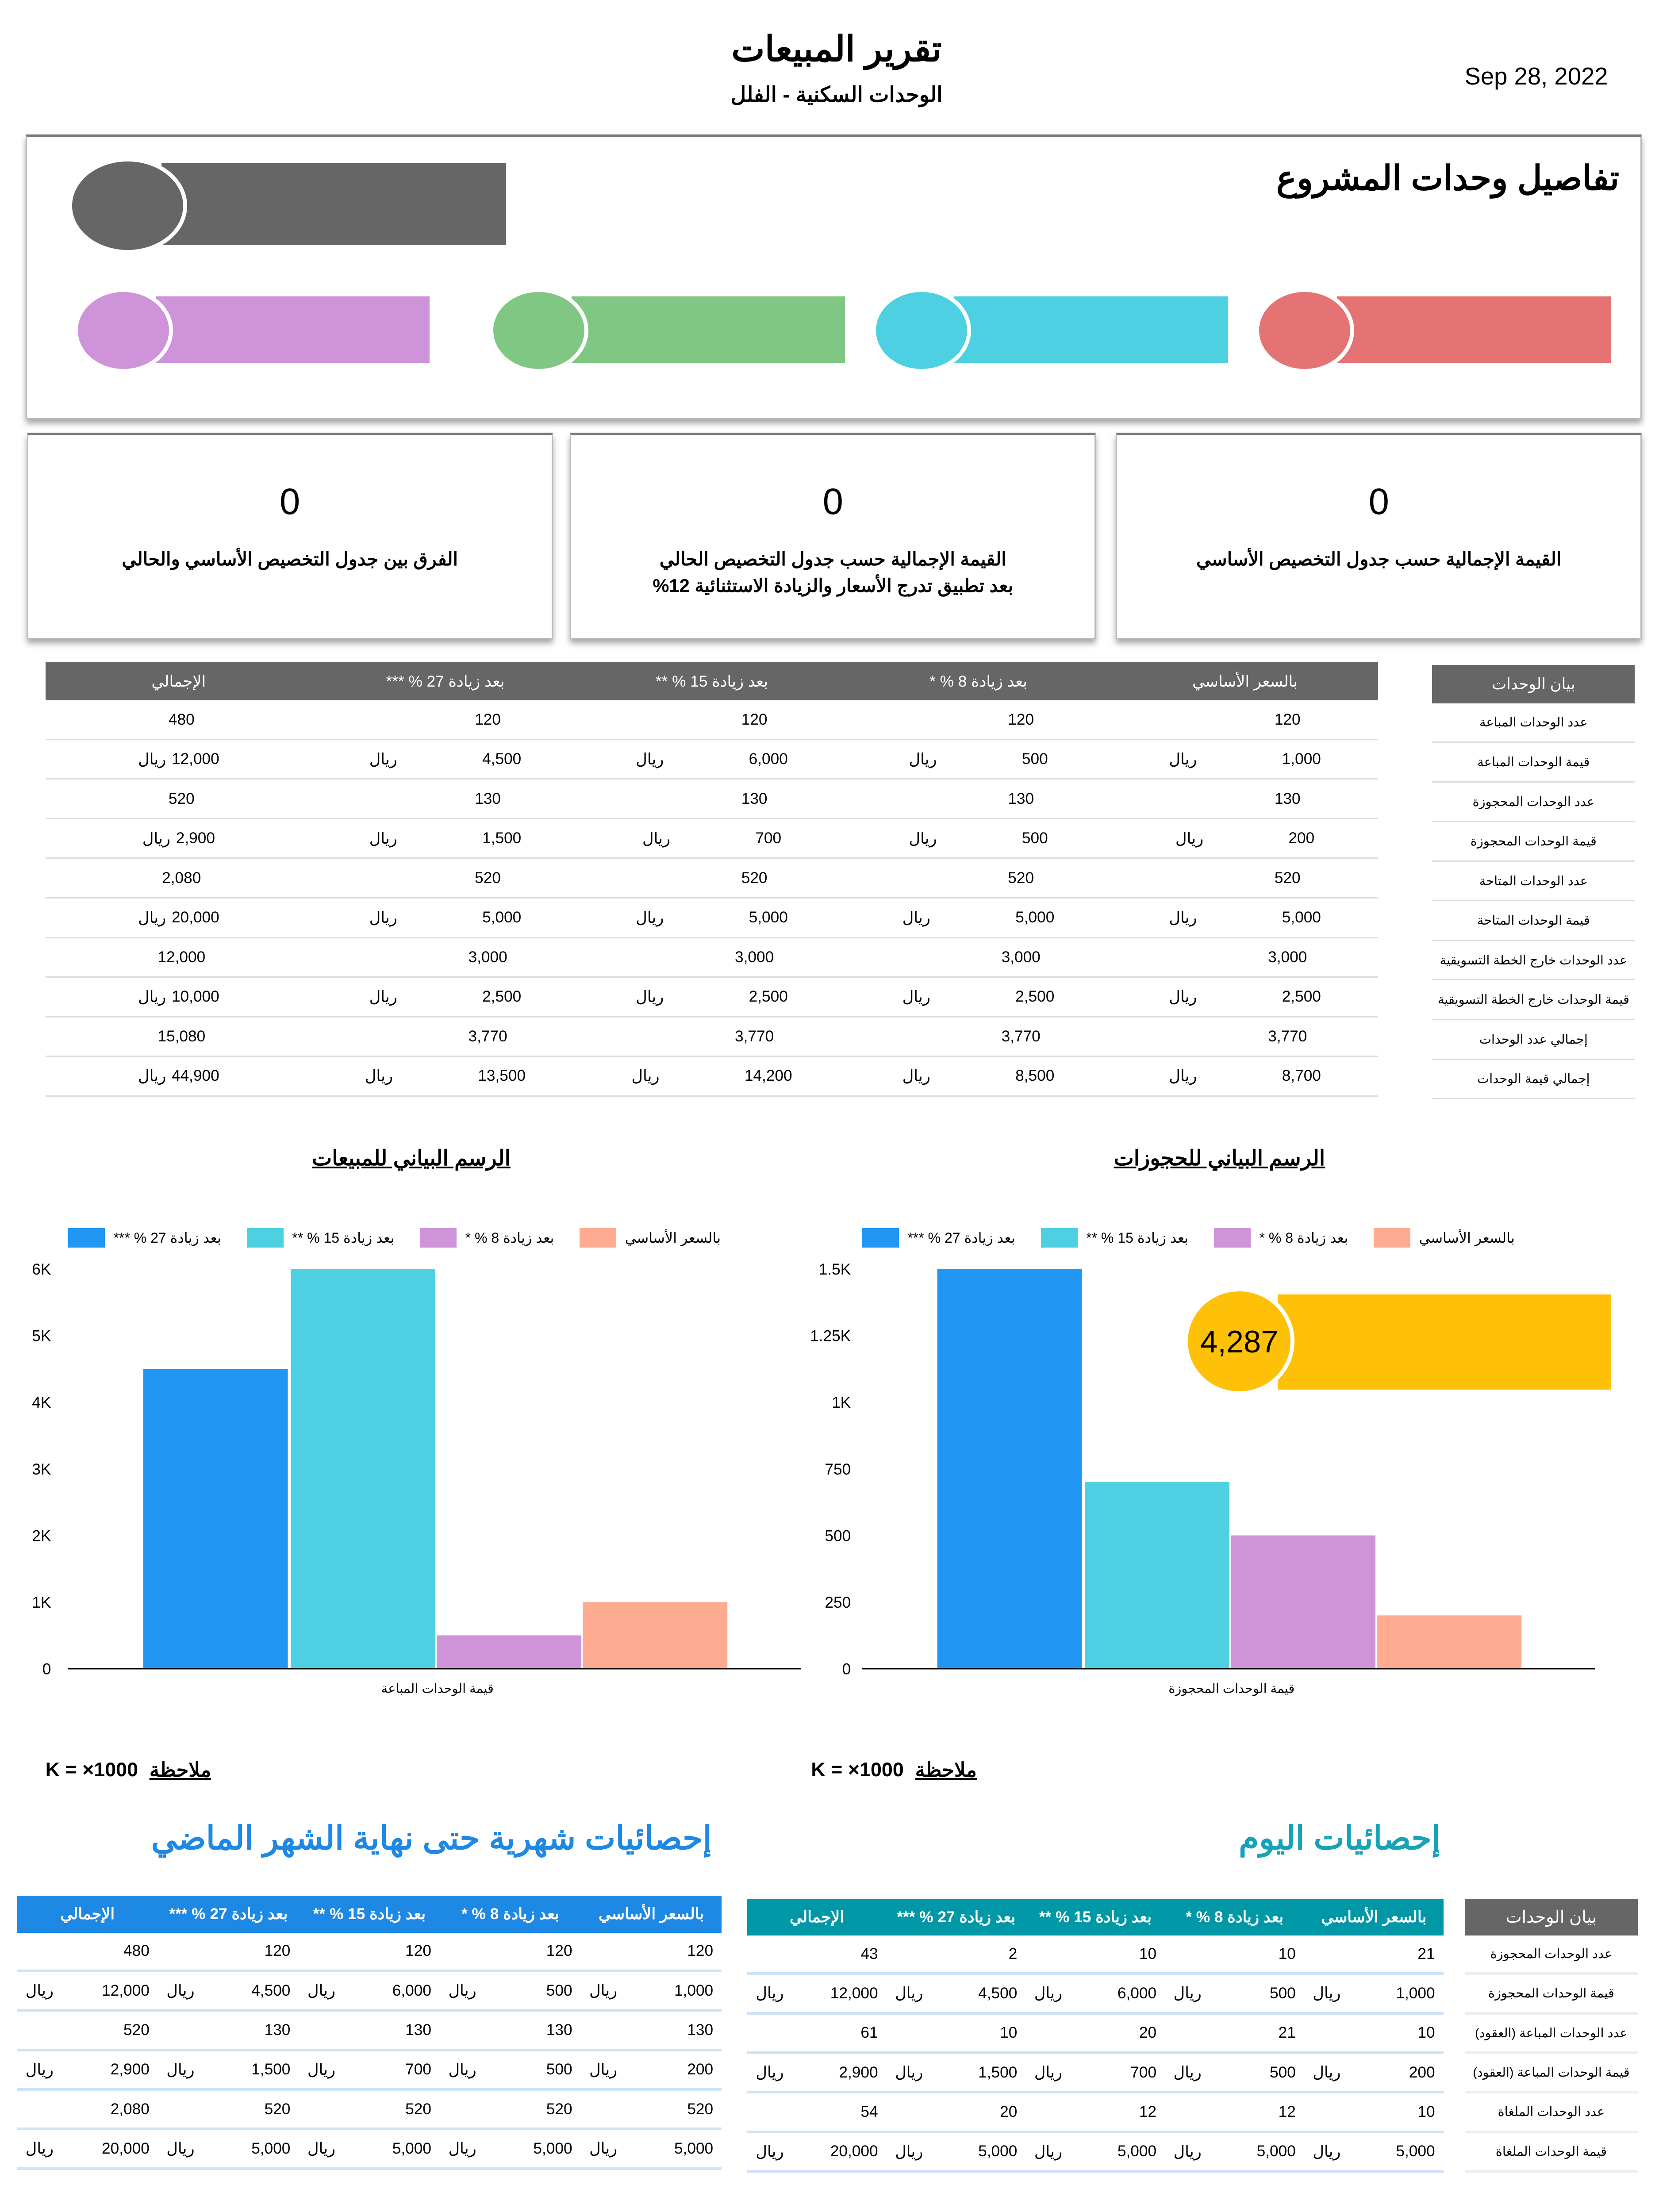 This screenshot has height=2212, width=1659. Describe the element at coordinates (1095, 2033) in the screenshot. I see `table-cell: 20` at that location.